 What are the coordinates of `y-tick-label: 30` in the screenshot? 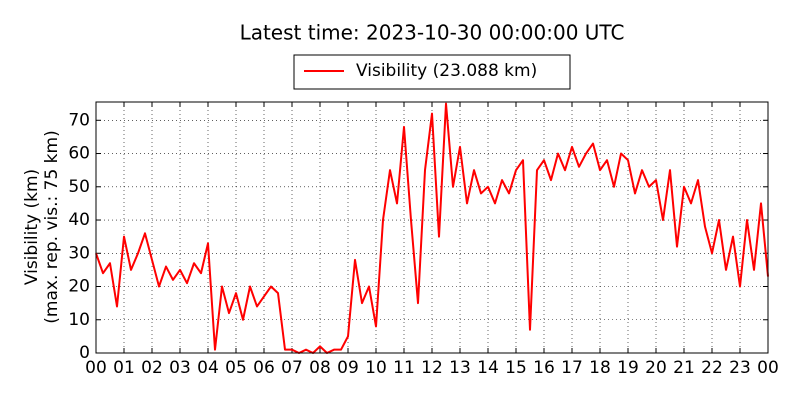 It's located at (79, 253).